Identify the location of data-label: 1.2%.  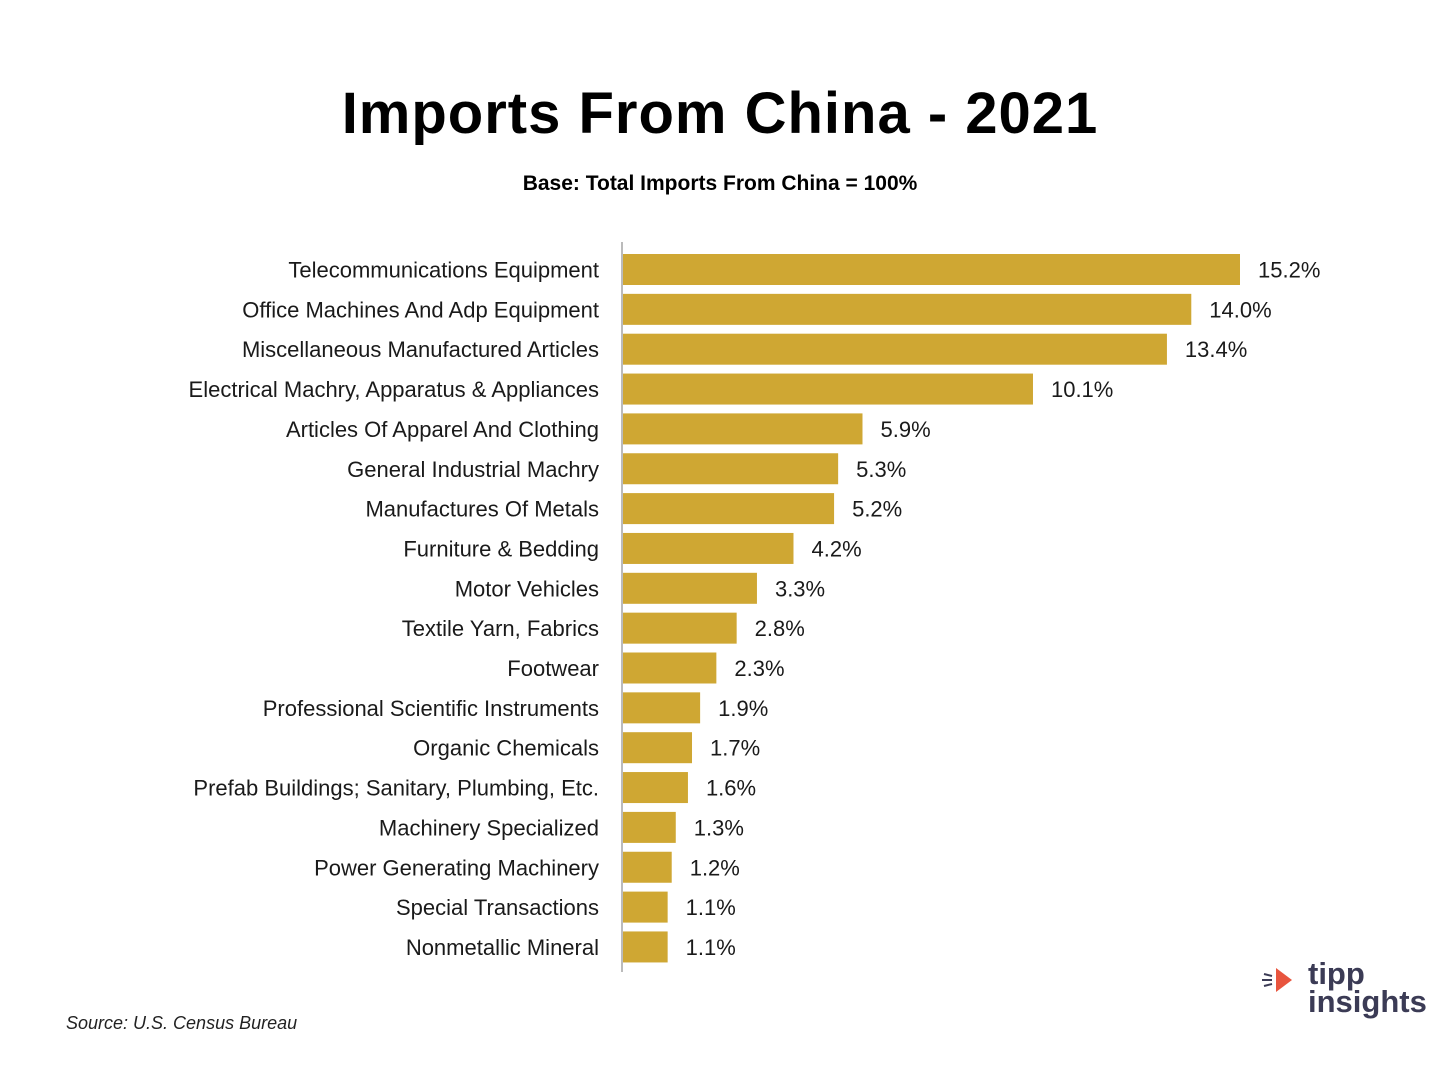
(715, 867).